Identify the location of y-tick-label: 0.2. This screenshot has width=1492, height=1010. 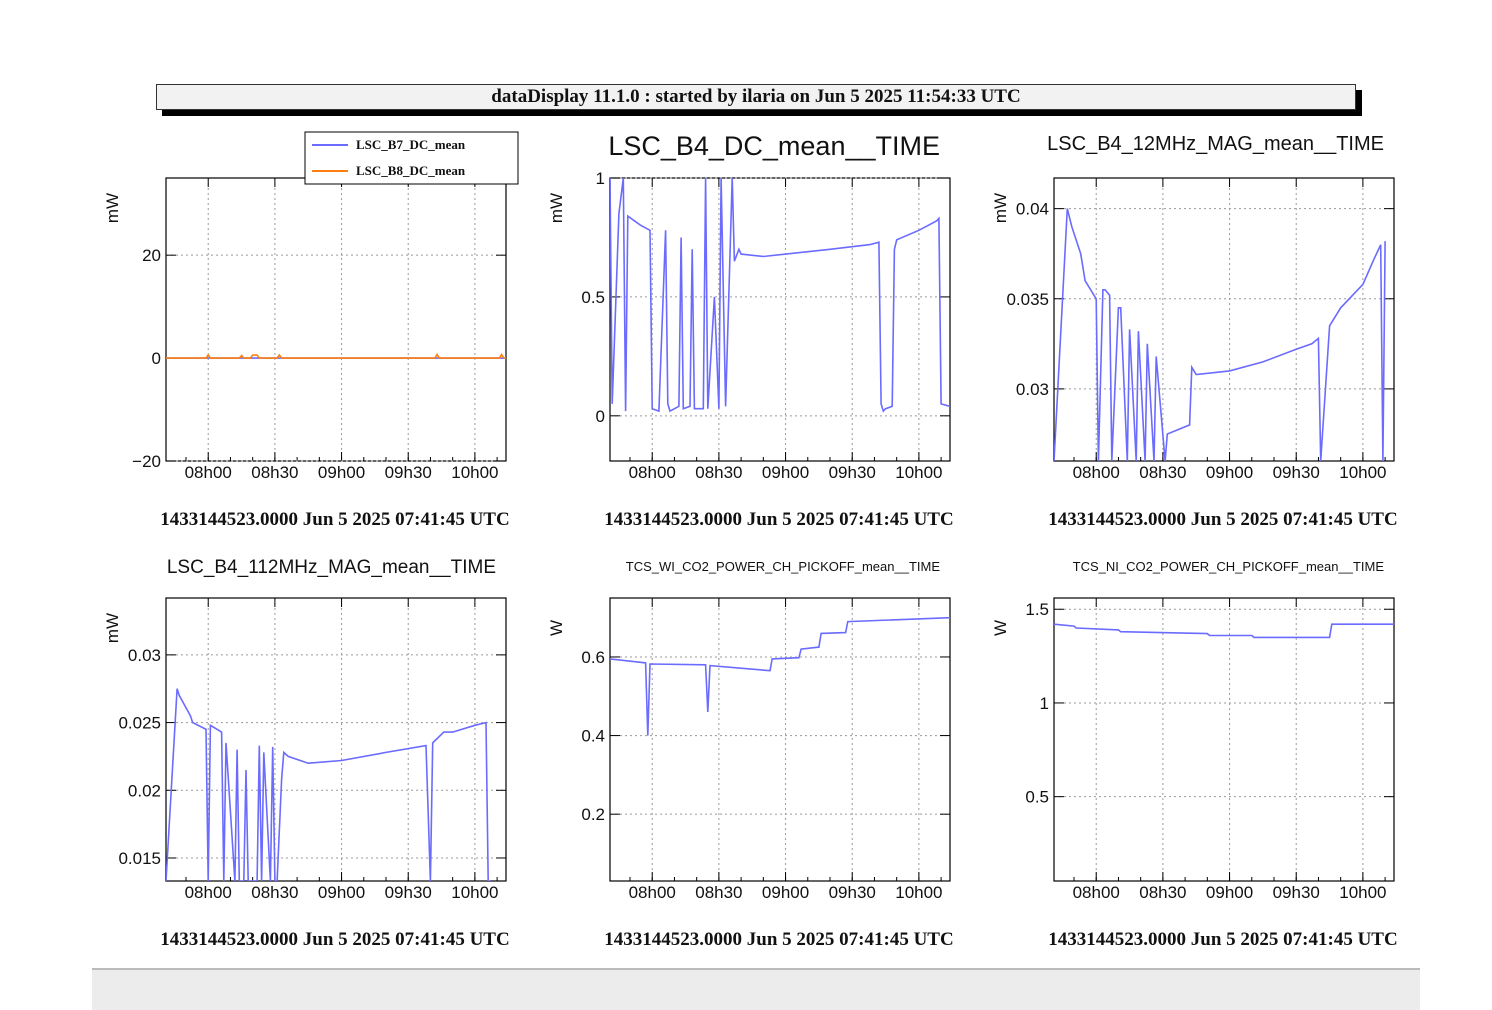
(593, 814).